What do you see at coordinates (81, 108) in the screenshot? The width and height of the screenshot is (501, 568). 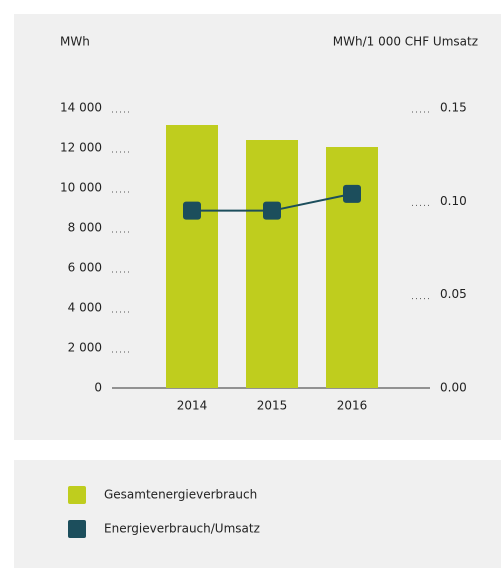 I see `y-tick-label: 14 000` at bounding box center [81, 108].